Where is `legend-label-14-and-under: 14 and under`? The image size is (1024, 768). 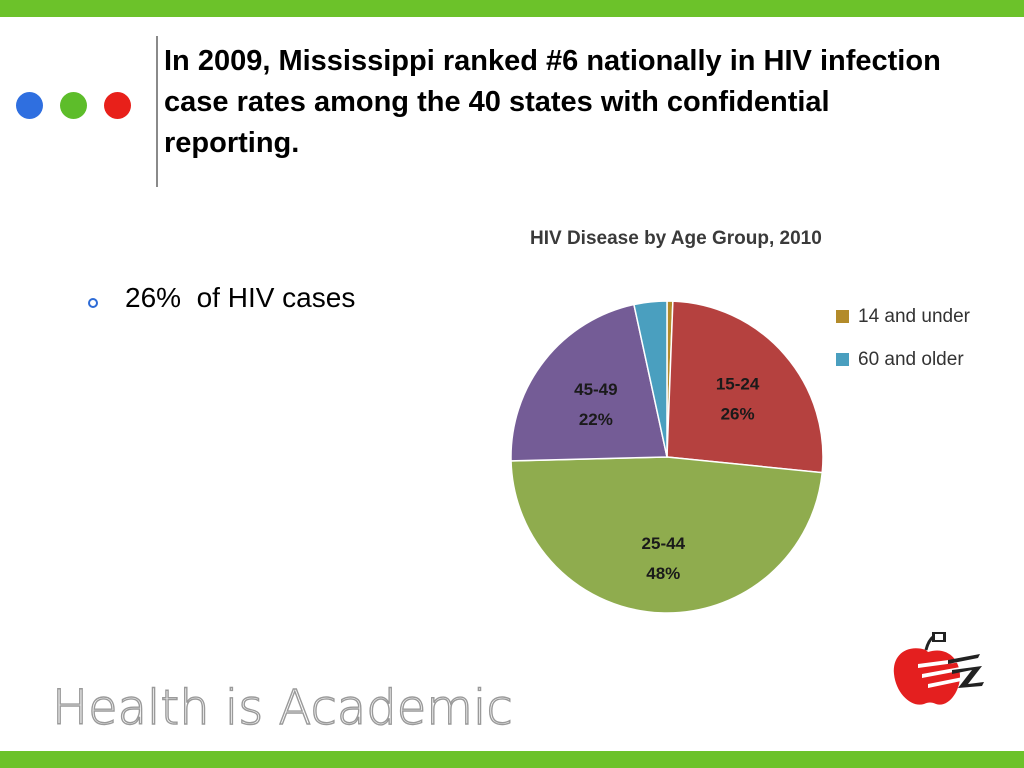 legend-label-14-and-under: 14 and under is located at coordinates (914, 316).